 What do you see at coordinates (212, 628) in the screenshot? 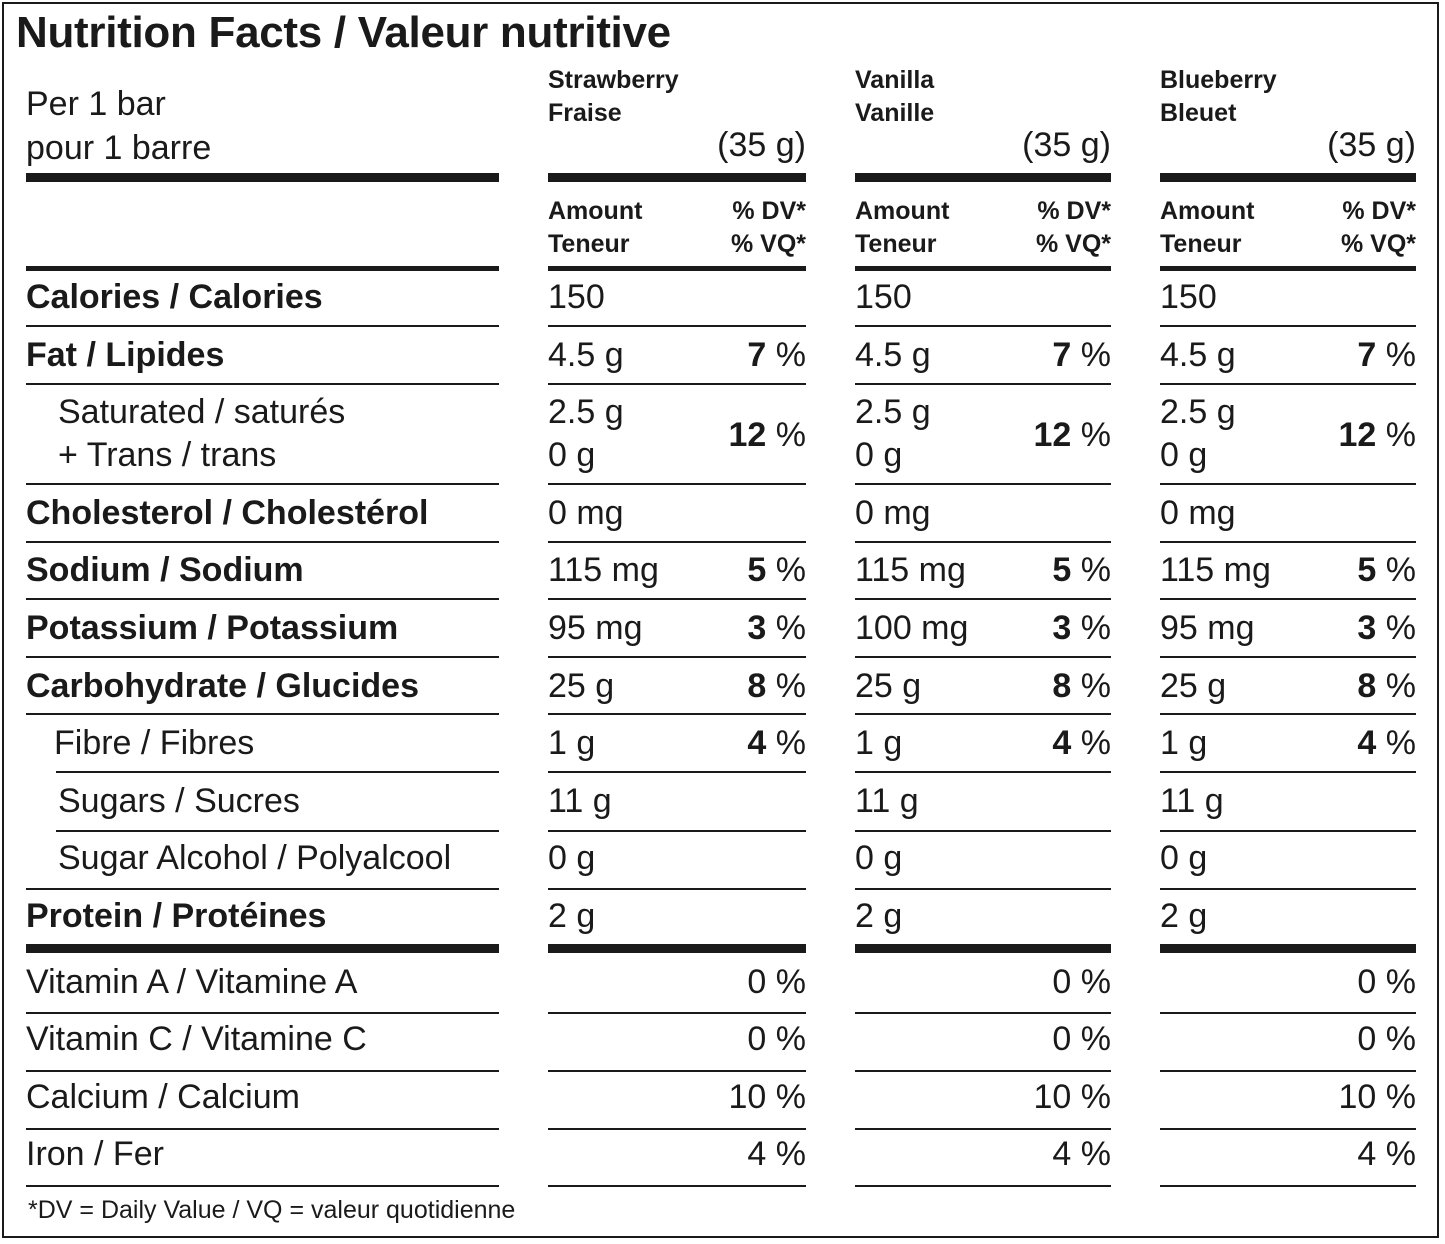
I see `nutrient-label: Potassium / Potassium` at bounding box center [212, 628].